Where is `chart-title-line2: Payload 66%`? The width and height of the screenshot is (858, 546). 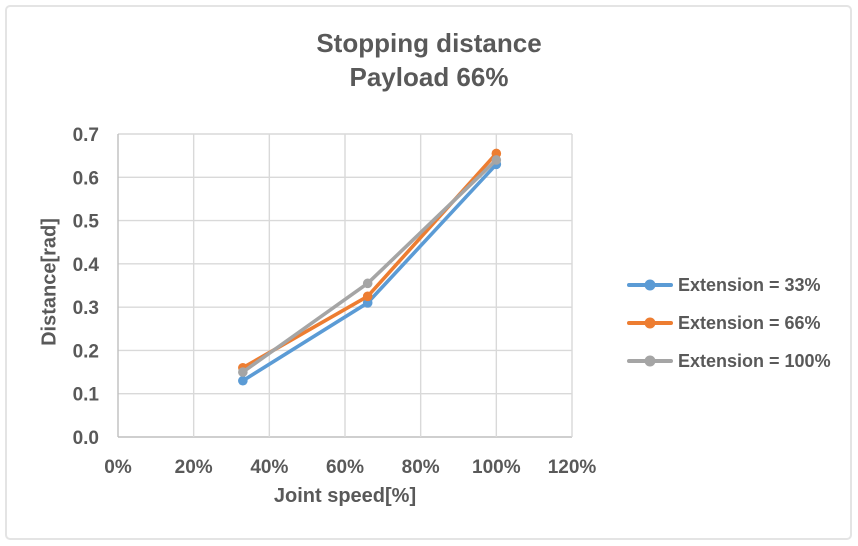 chart-title-line2: Payload 66% is located at coordinates (429, 77).